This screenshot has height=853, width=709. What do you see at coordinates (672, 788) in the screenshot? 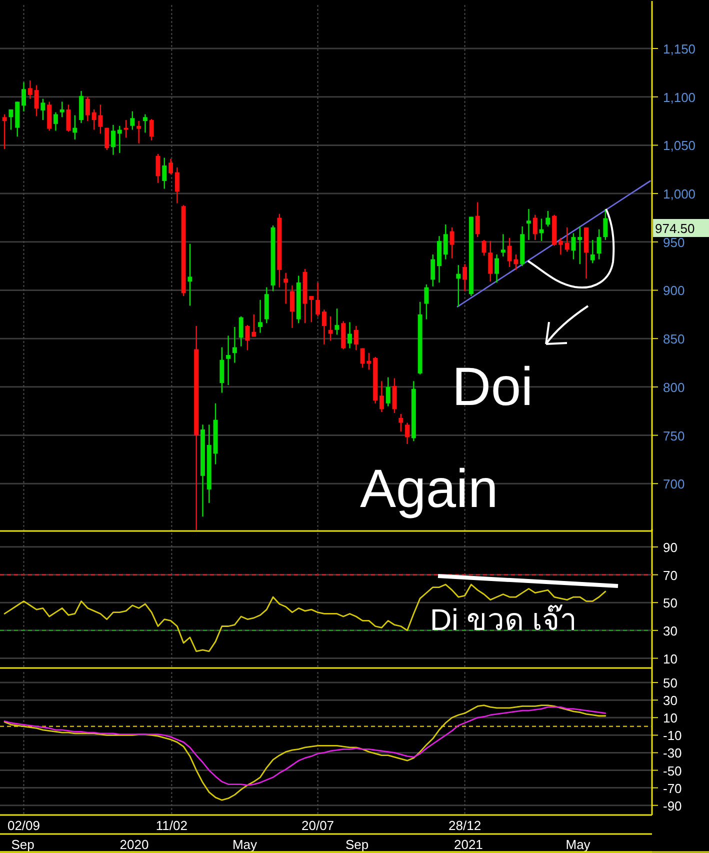
I see `y-tick-label: -70` at bounding box center [672, 788].